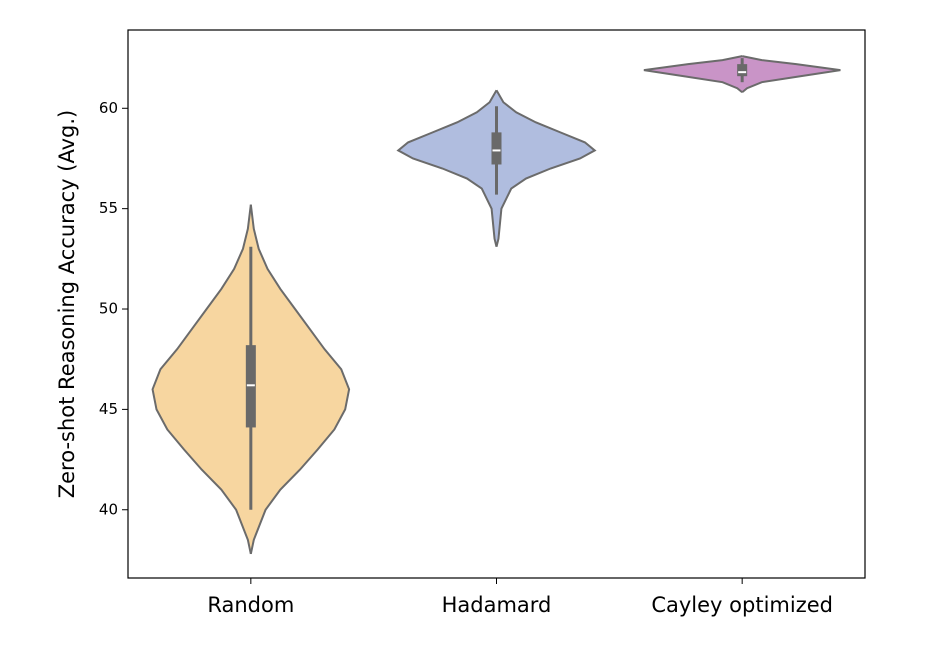 This screenshot has width=927, height=662. I want to click on x-tick-label: Random, so click(250, 605).